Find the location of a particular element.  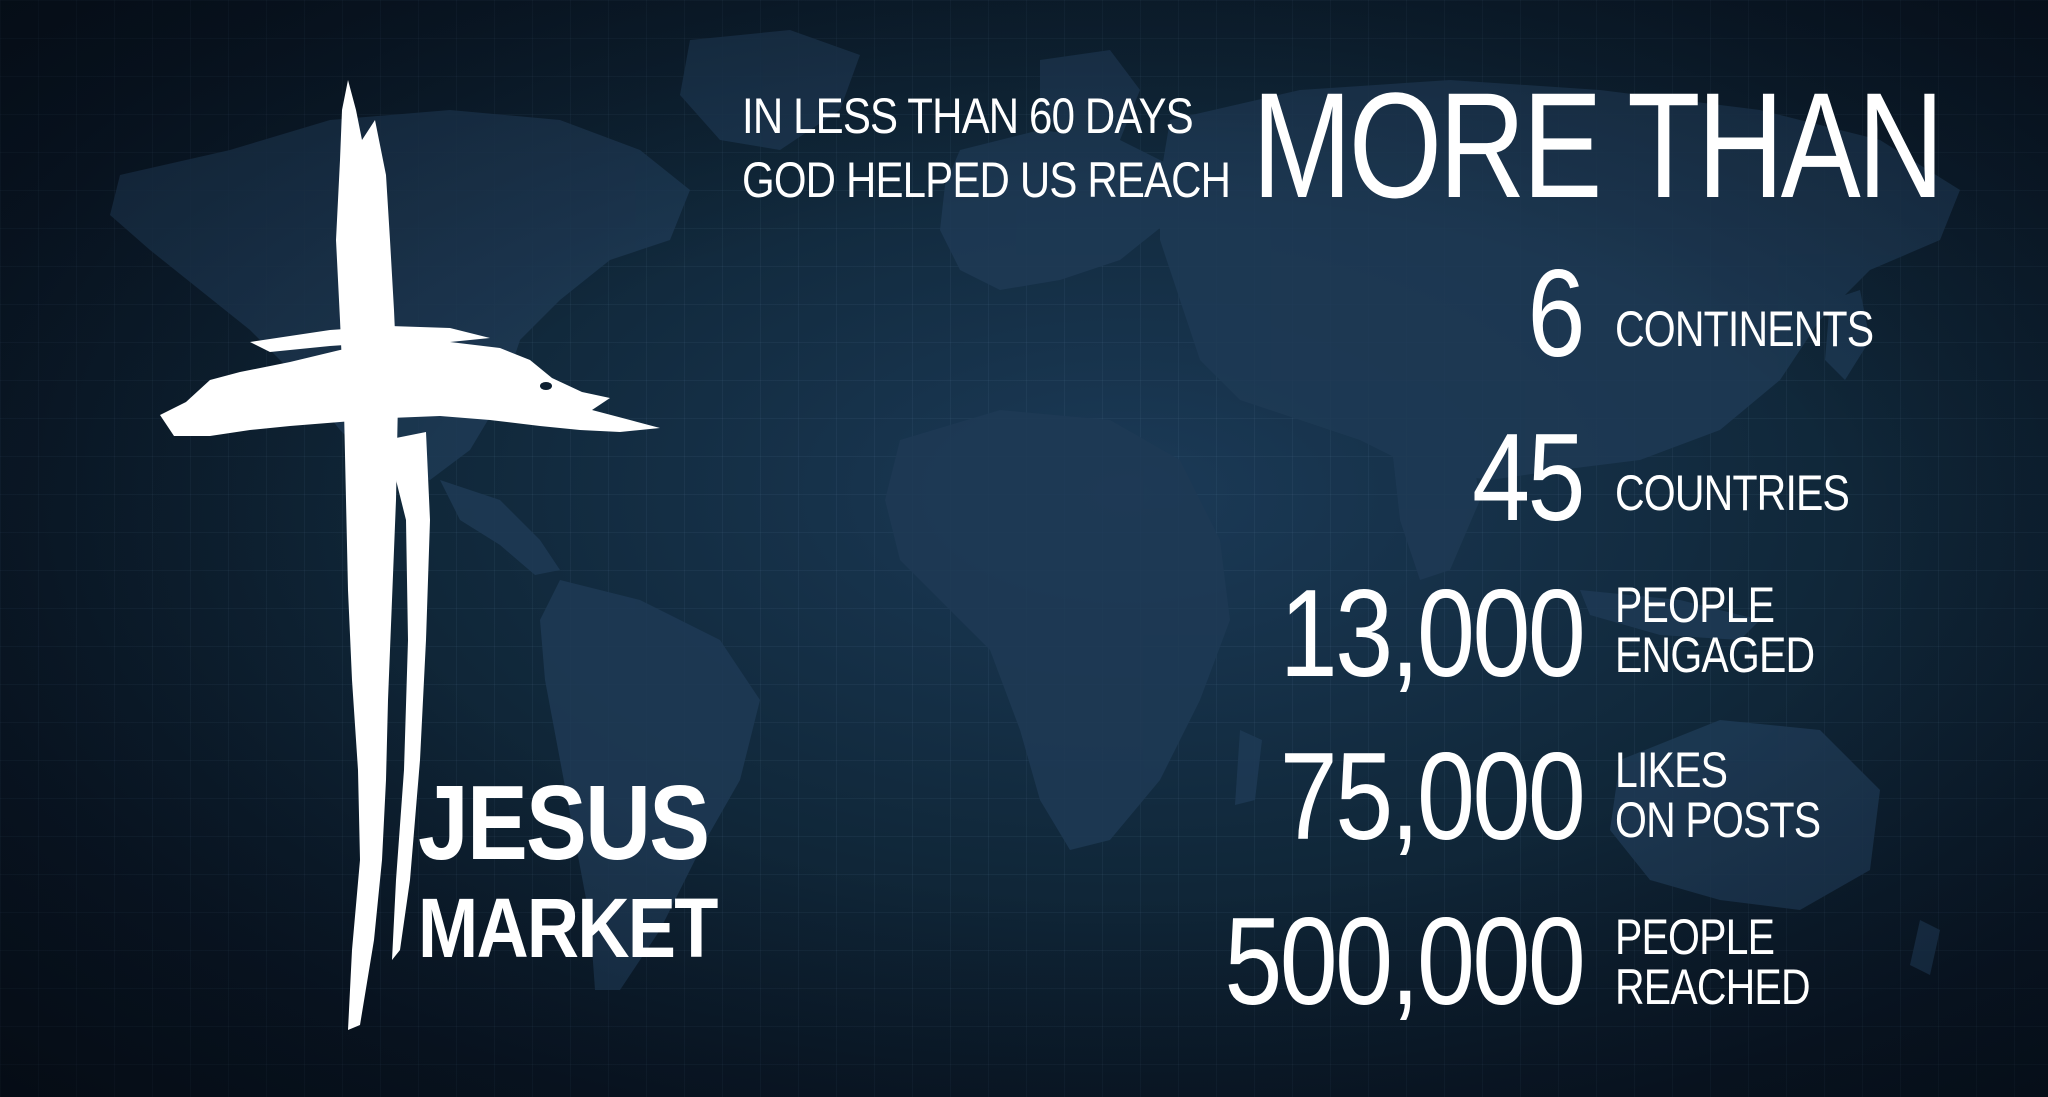

intro-line-1: IN LESS THAN 60 DAYS is located at coordinates (968, 116).